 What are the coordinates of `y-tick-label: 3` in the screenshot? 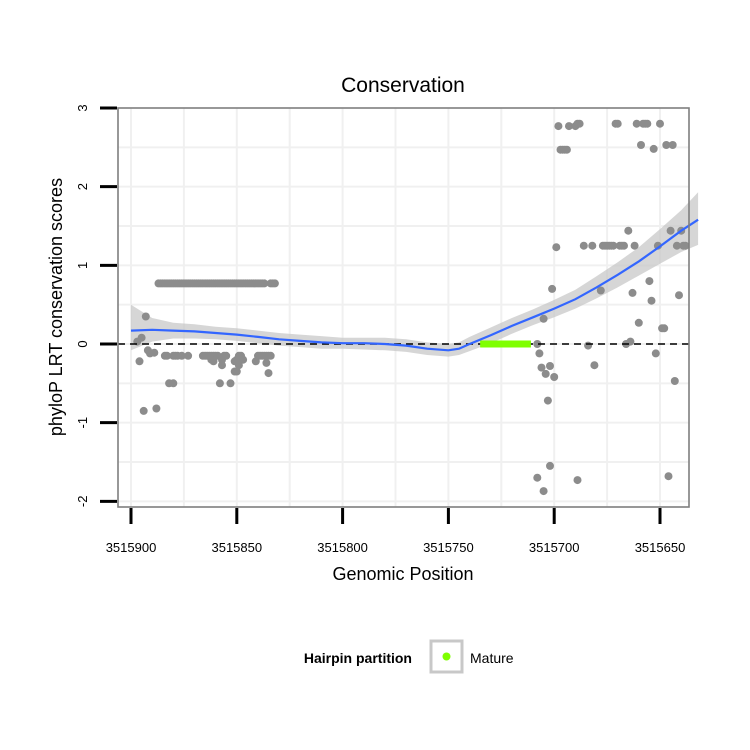 It's located at (82, 107).